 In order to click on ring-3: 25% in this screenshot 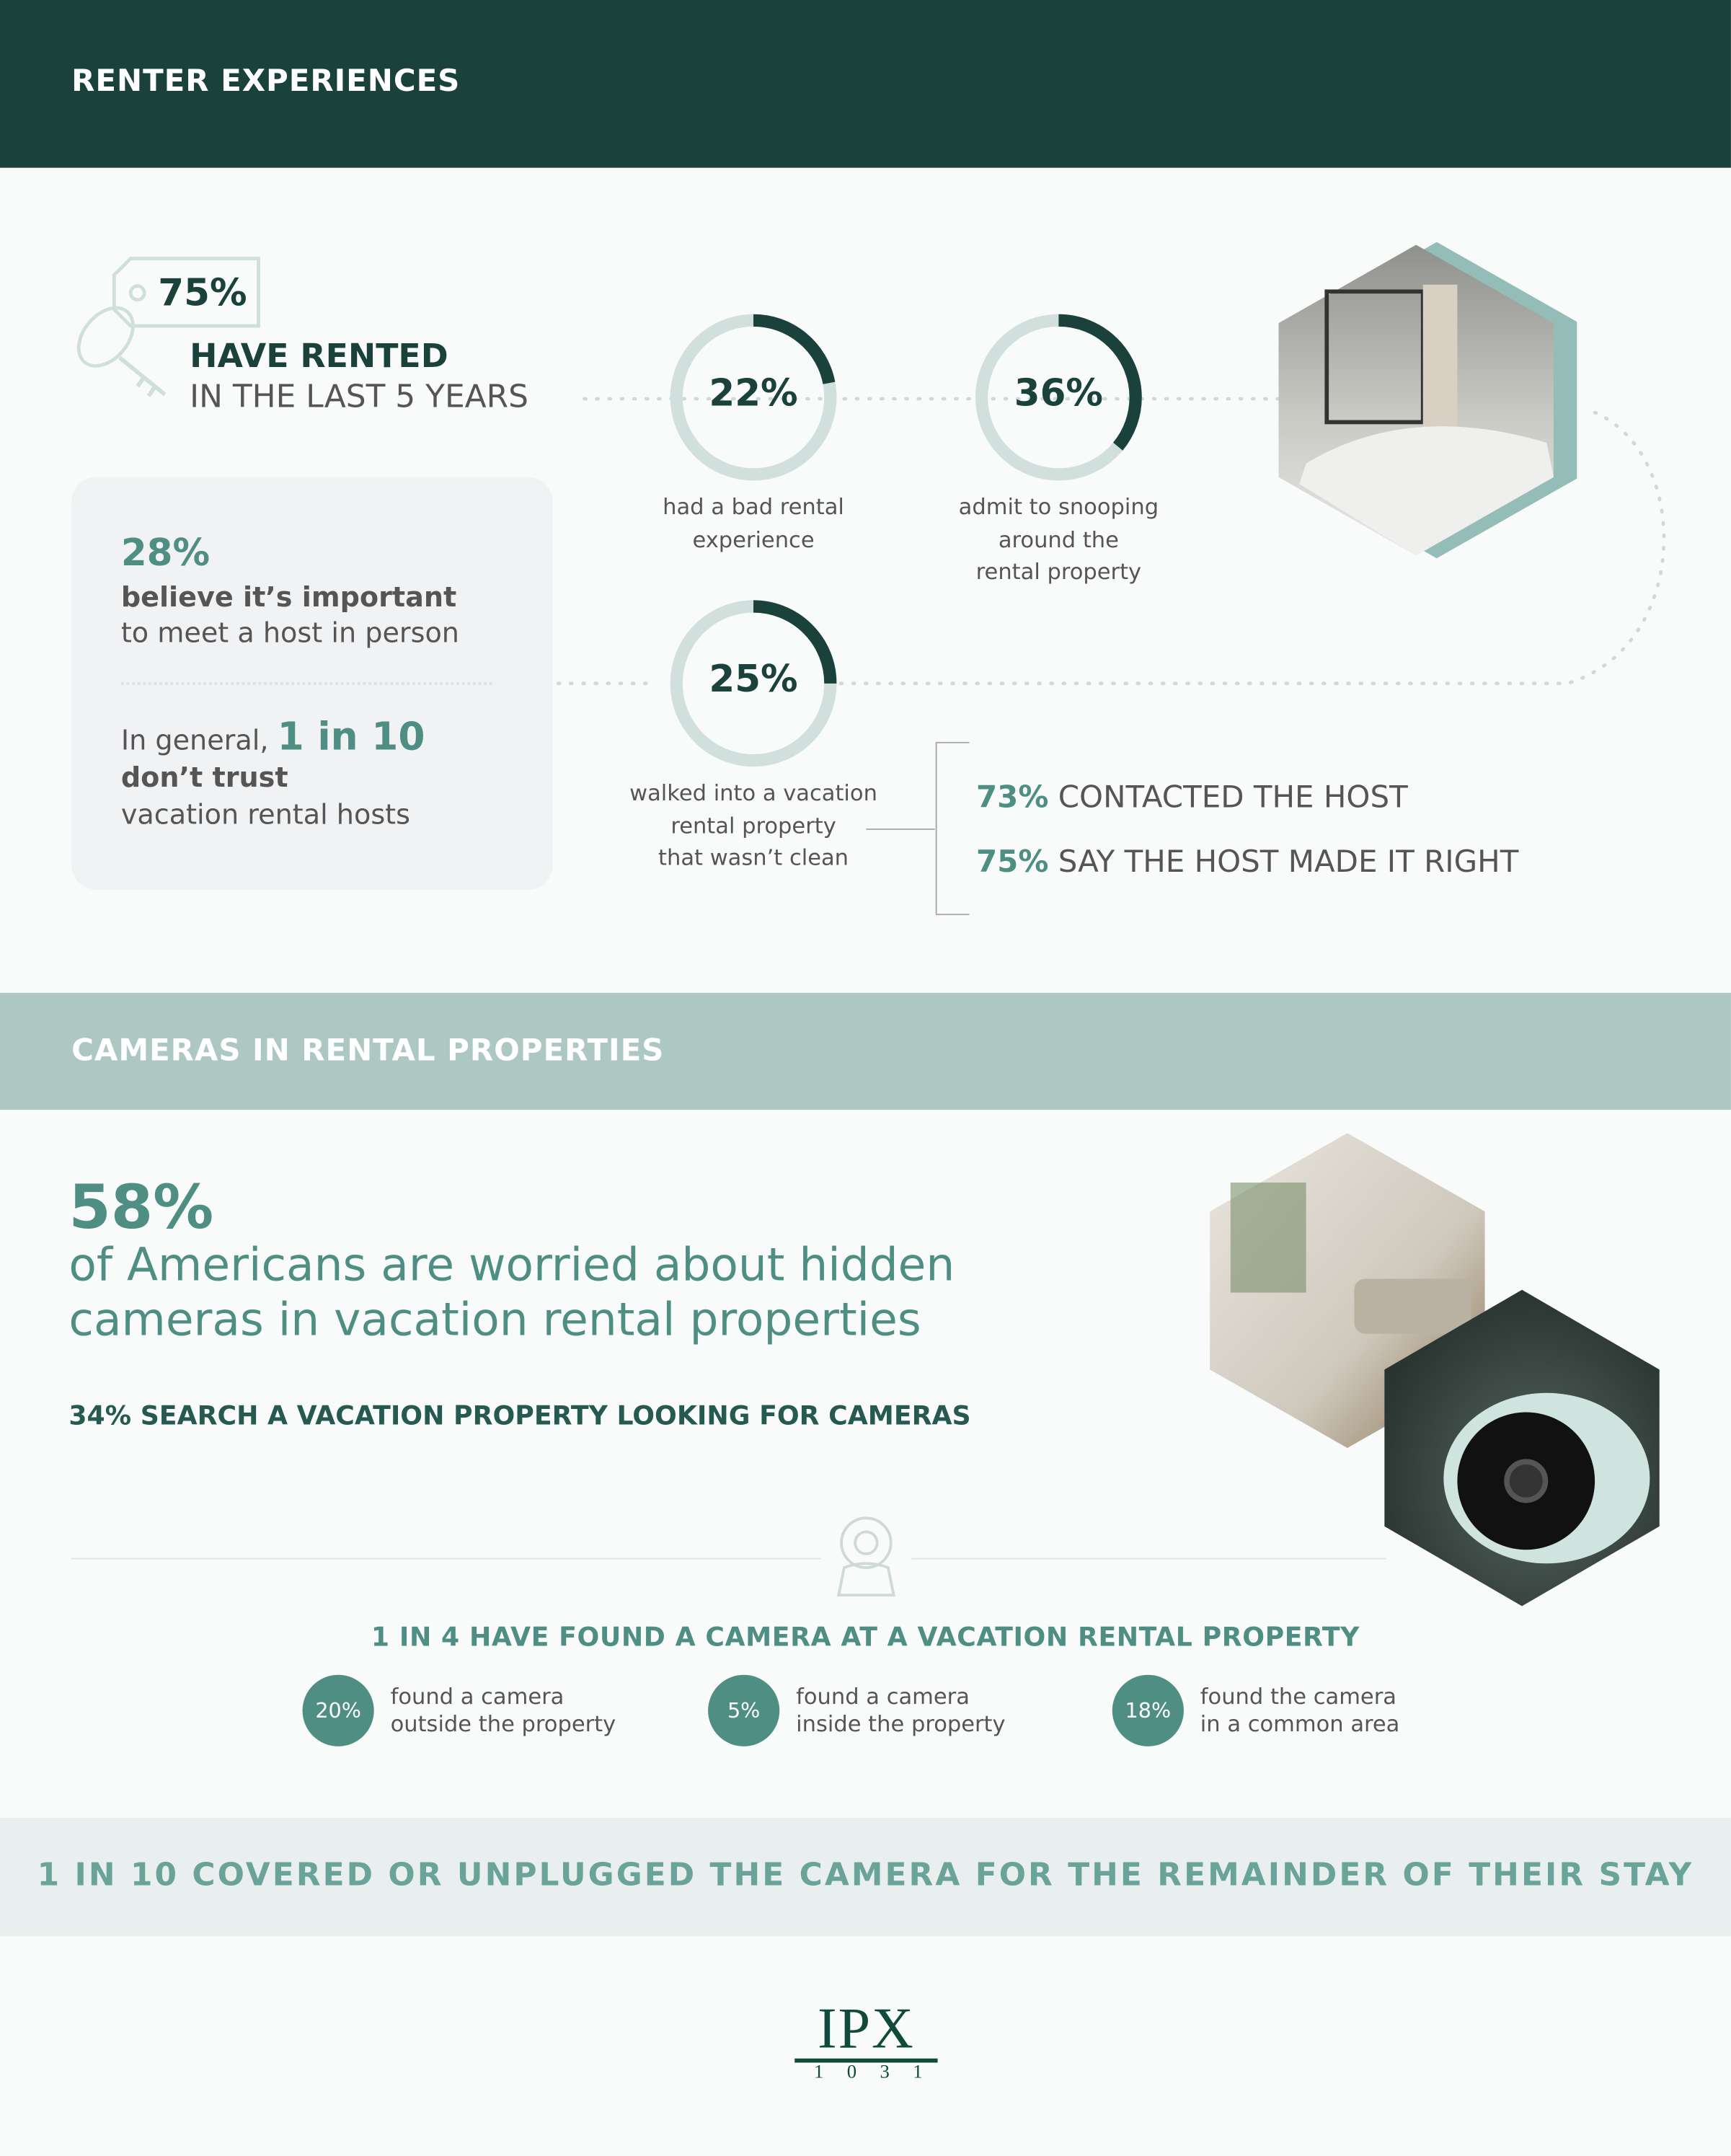, I will do `click(753, 686)`.